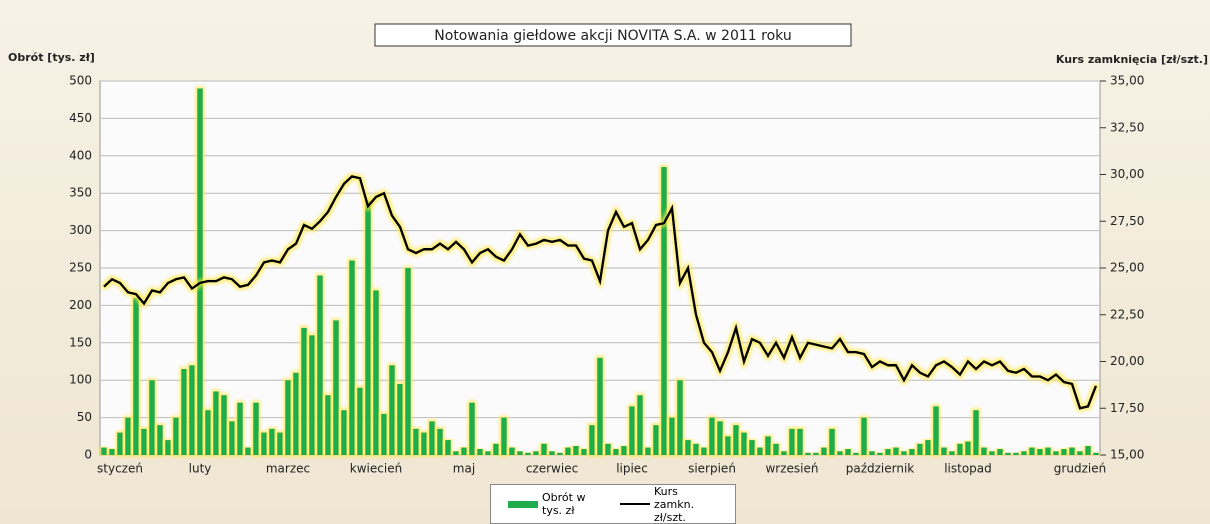 The height and width of the screenshot is (524, 1210). I want to click on y-axis-title: Obrót [tys. zł], so click(51, 57).